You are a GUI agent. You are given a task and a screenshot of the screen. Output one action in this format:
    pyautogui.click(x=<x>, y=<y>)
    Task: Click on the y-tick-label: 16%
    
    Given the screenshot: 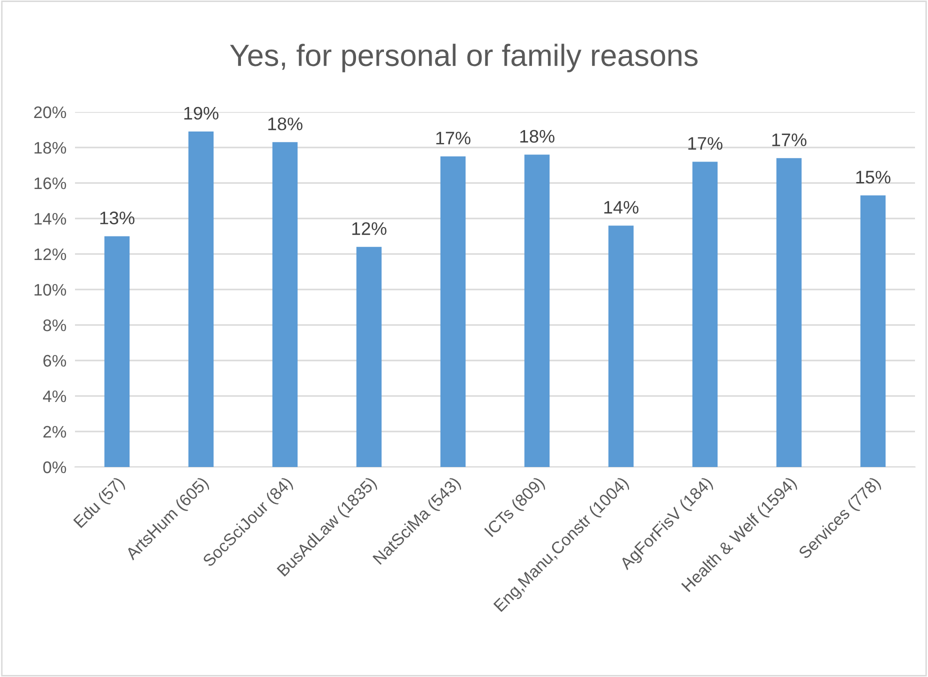 What is the action you would take?
    pyautogui.click(x=50, y=183)
    